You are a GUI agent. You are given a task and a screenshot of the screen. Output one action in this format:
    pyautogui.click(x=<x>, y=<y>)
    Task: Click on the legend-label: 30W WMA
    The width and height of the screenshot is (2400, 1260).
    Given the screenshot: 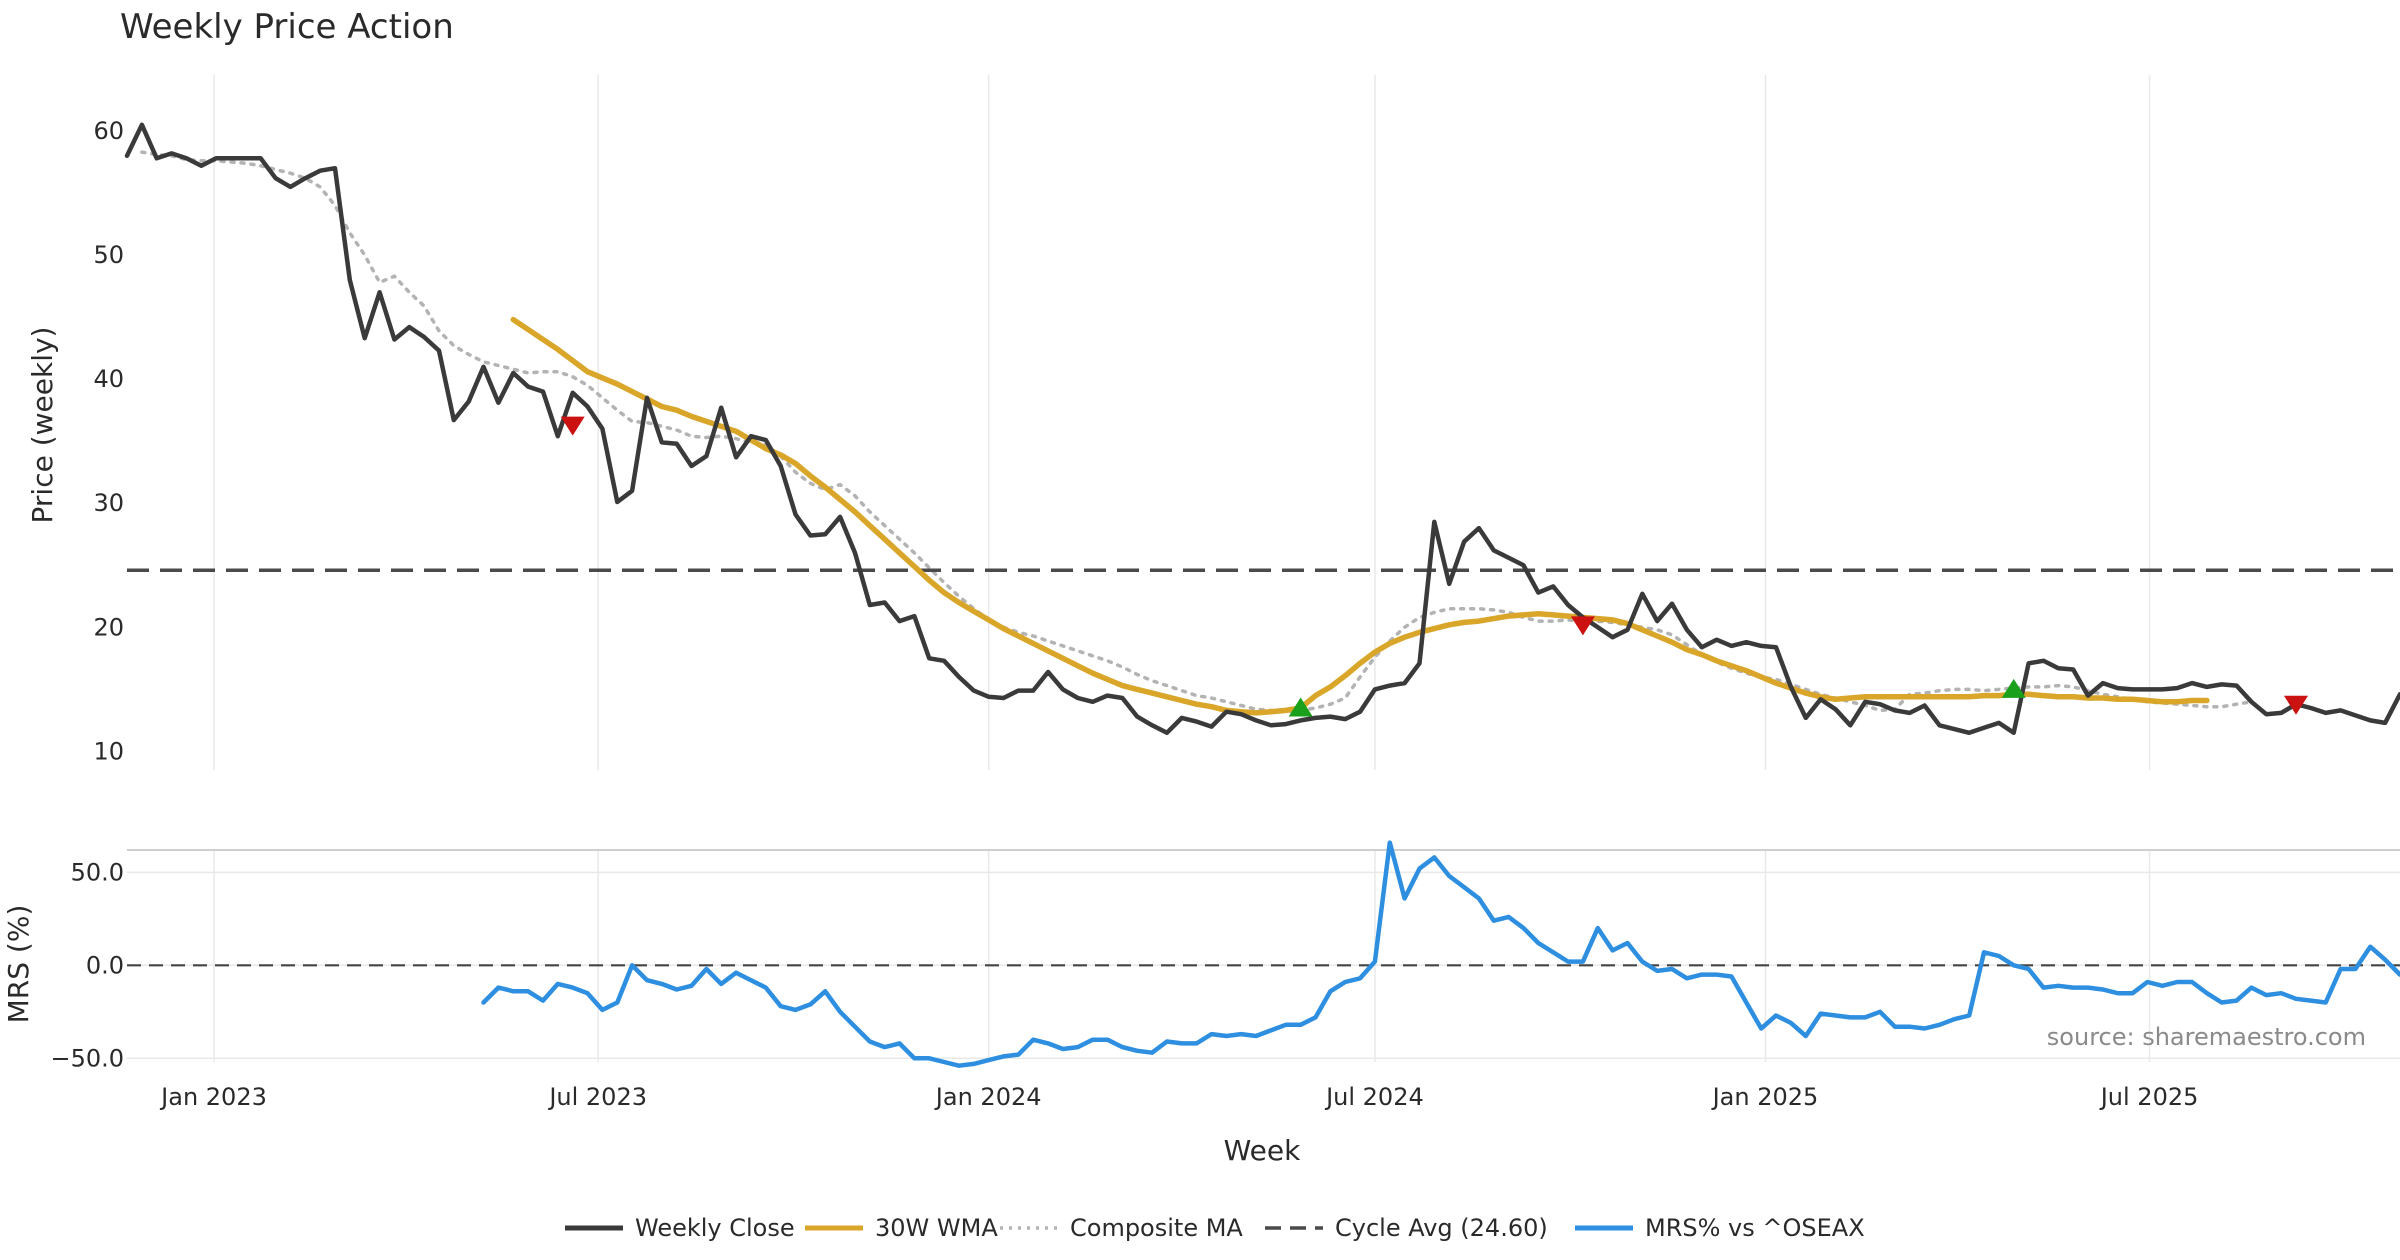 What is the action you would take?
    pyautogui.click(x=936, y=1228)
    